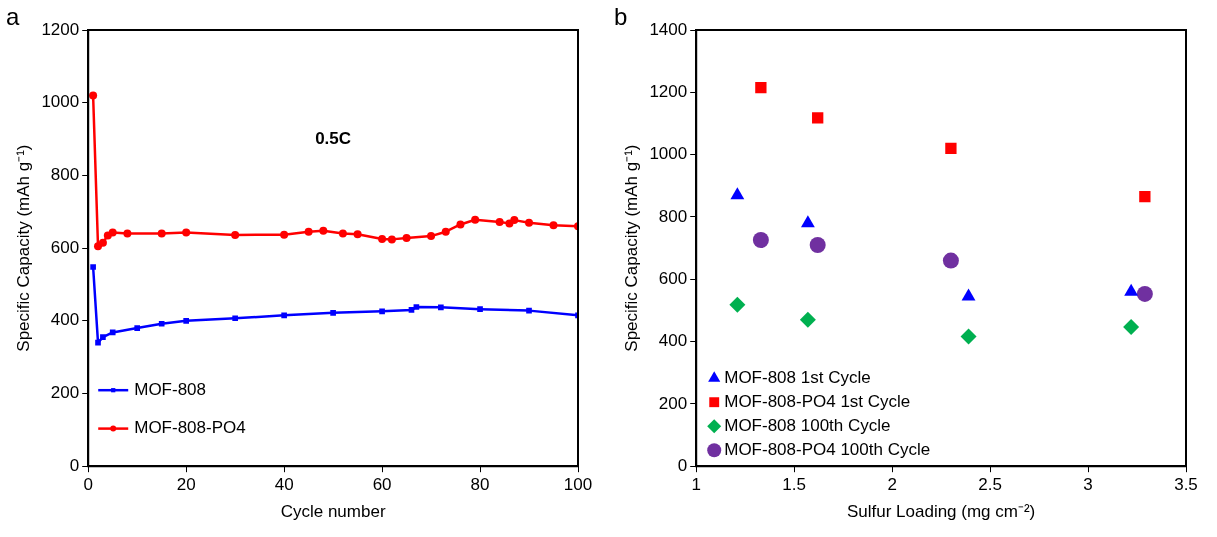 The width and height of the screenshot is (1217, 537). I want to click on text: b, so click(621, 16).